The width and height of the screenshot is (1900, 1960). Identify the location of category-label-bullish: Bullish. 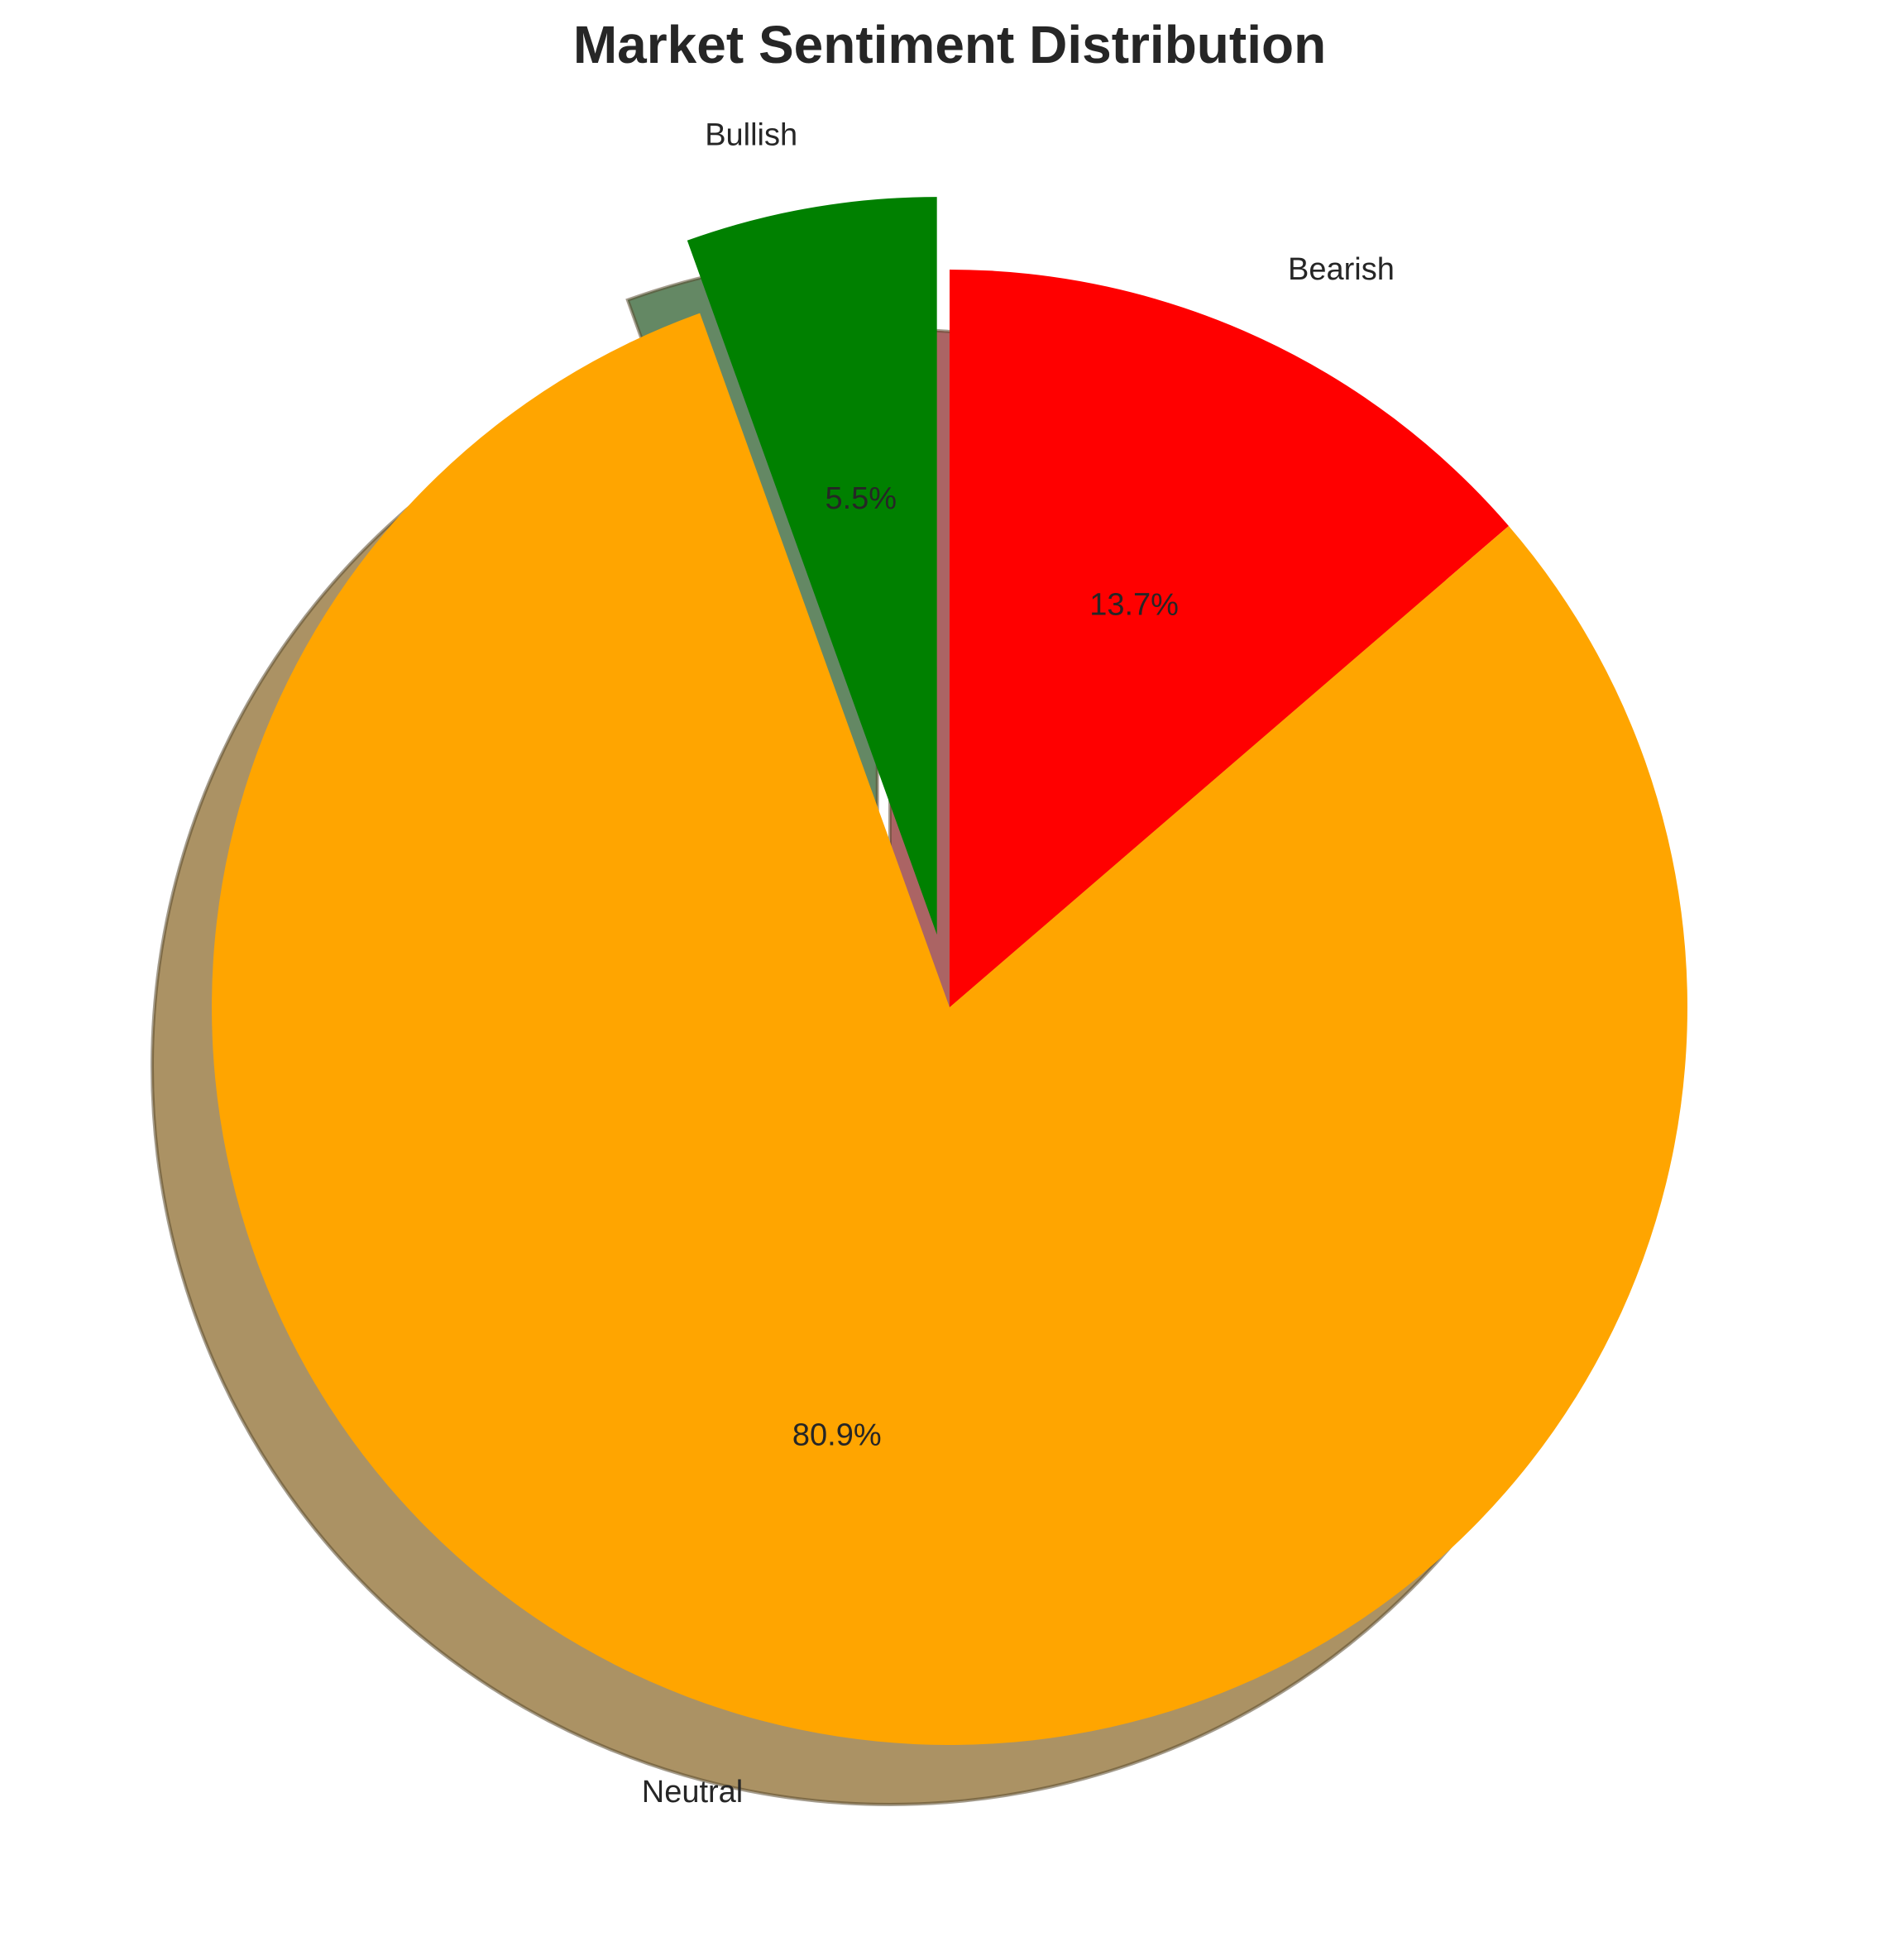
(751, 135).